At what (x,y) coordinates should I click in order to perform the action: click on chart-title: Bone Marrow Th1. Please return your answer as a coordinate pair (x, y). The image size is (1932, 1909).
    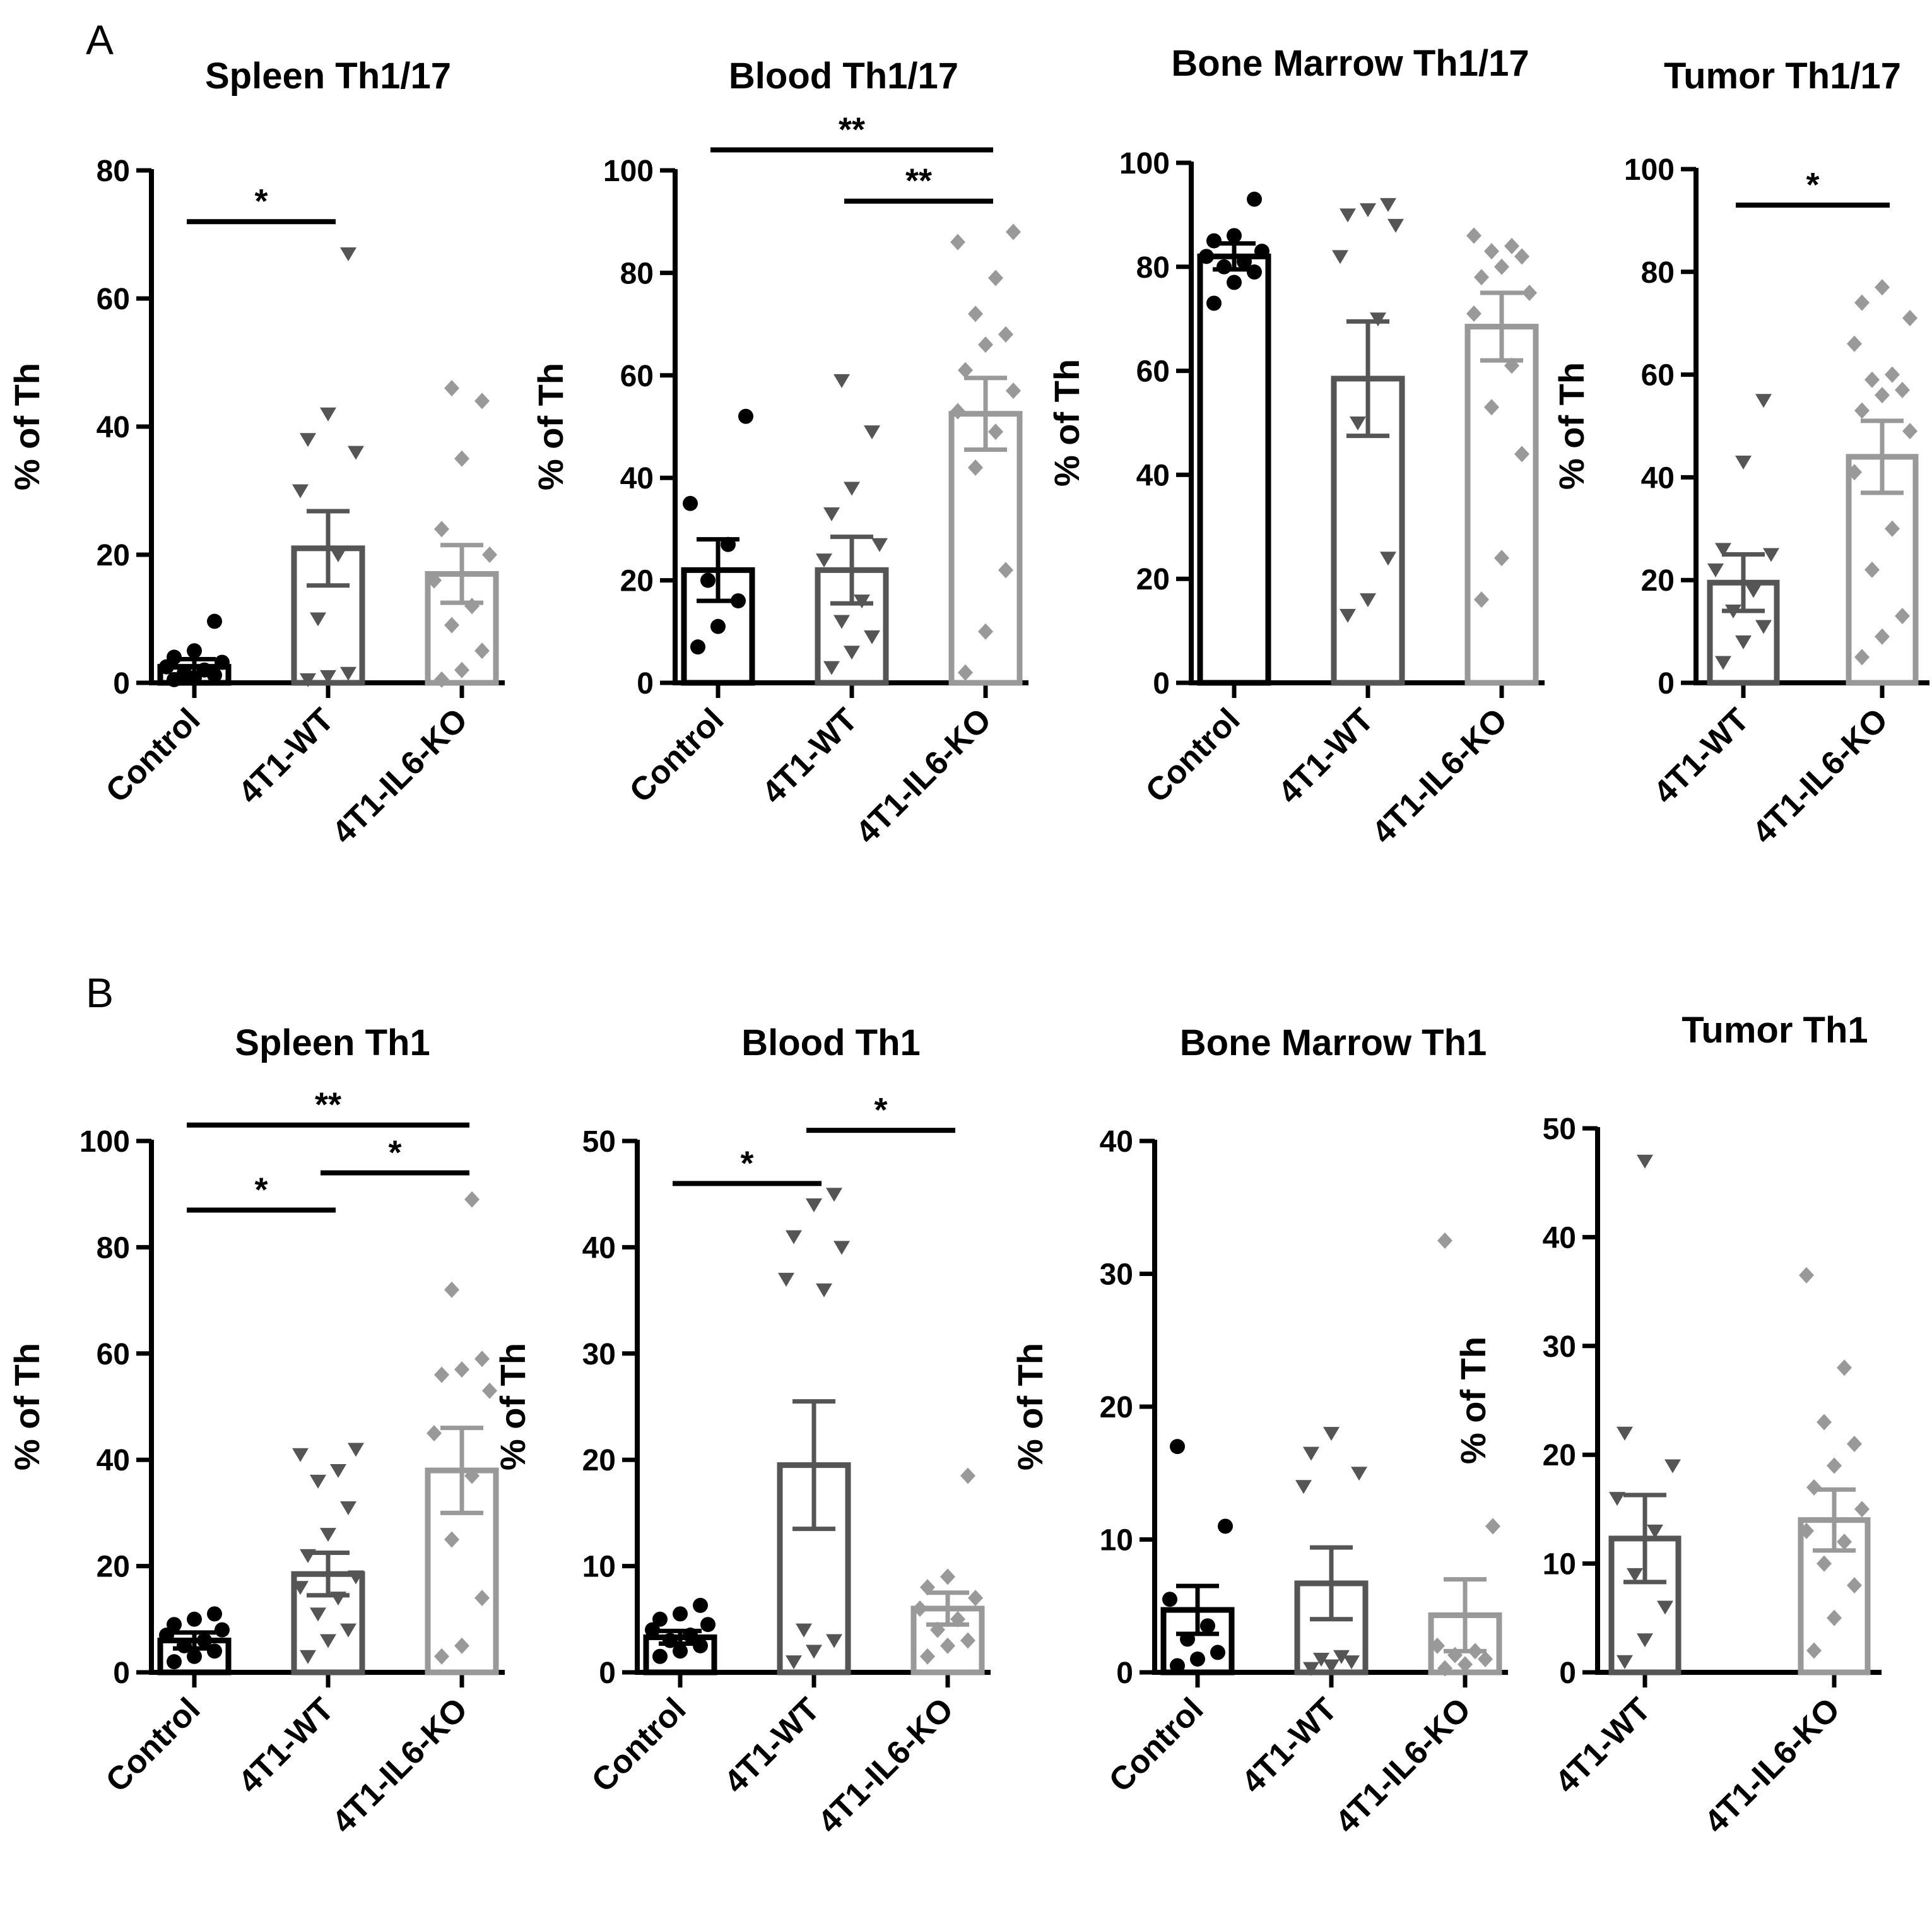
    Looking at the image, I should click on (1333, 1042).